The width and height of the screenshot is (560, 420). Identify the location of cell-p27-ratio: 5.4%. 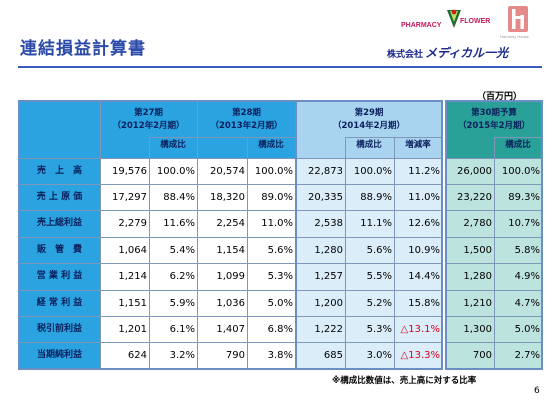
(182, 250).